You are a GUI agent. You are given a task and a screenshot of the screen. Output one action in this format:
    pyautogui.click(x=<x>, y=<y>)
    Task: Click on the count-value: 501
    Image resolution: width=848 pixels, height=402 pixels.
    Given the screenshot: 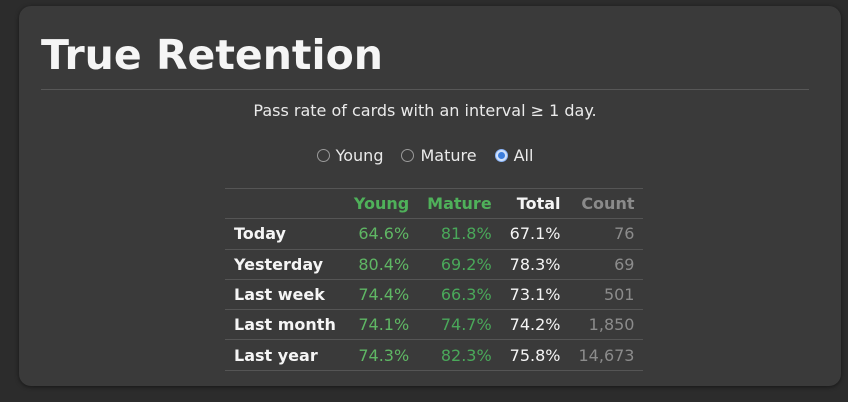 What is the action you would take?
    pyautogui.click(x=606, y=294)
    